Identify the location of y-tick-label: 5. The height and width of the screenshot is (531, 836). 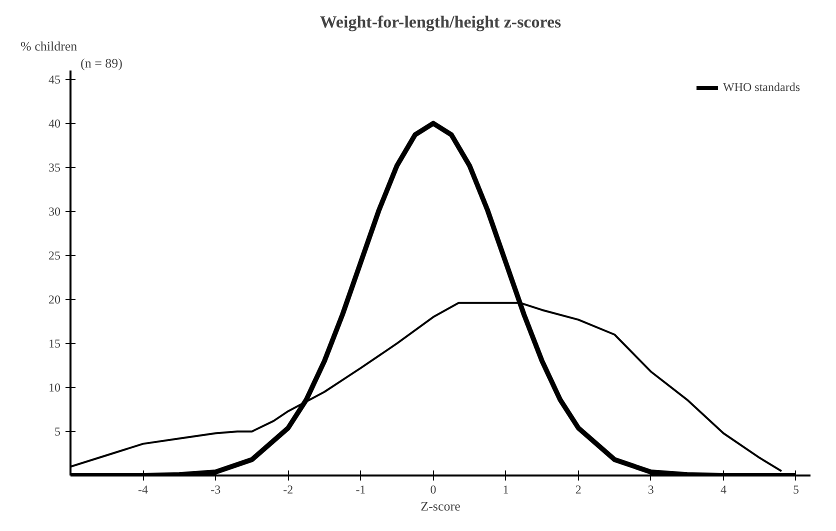
(57, 431).